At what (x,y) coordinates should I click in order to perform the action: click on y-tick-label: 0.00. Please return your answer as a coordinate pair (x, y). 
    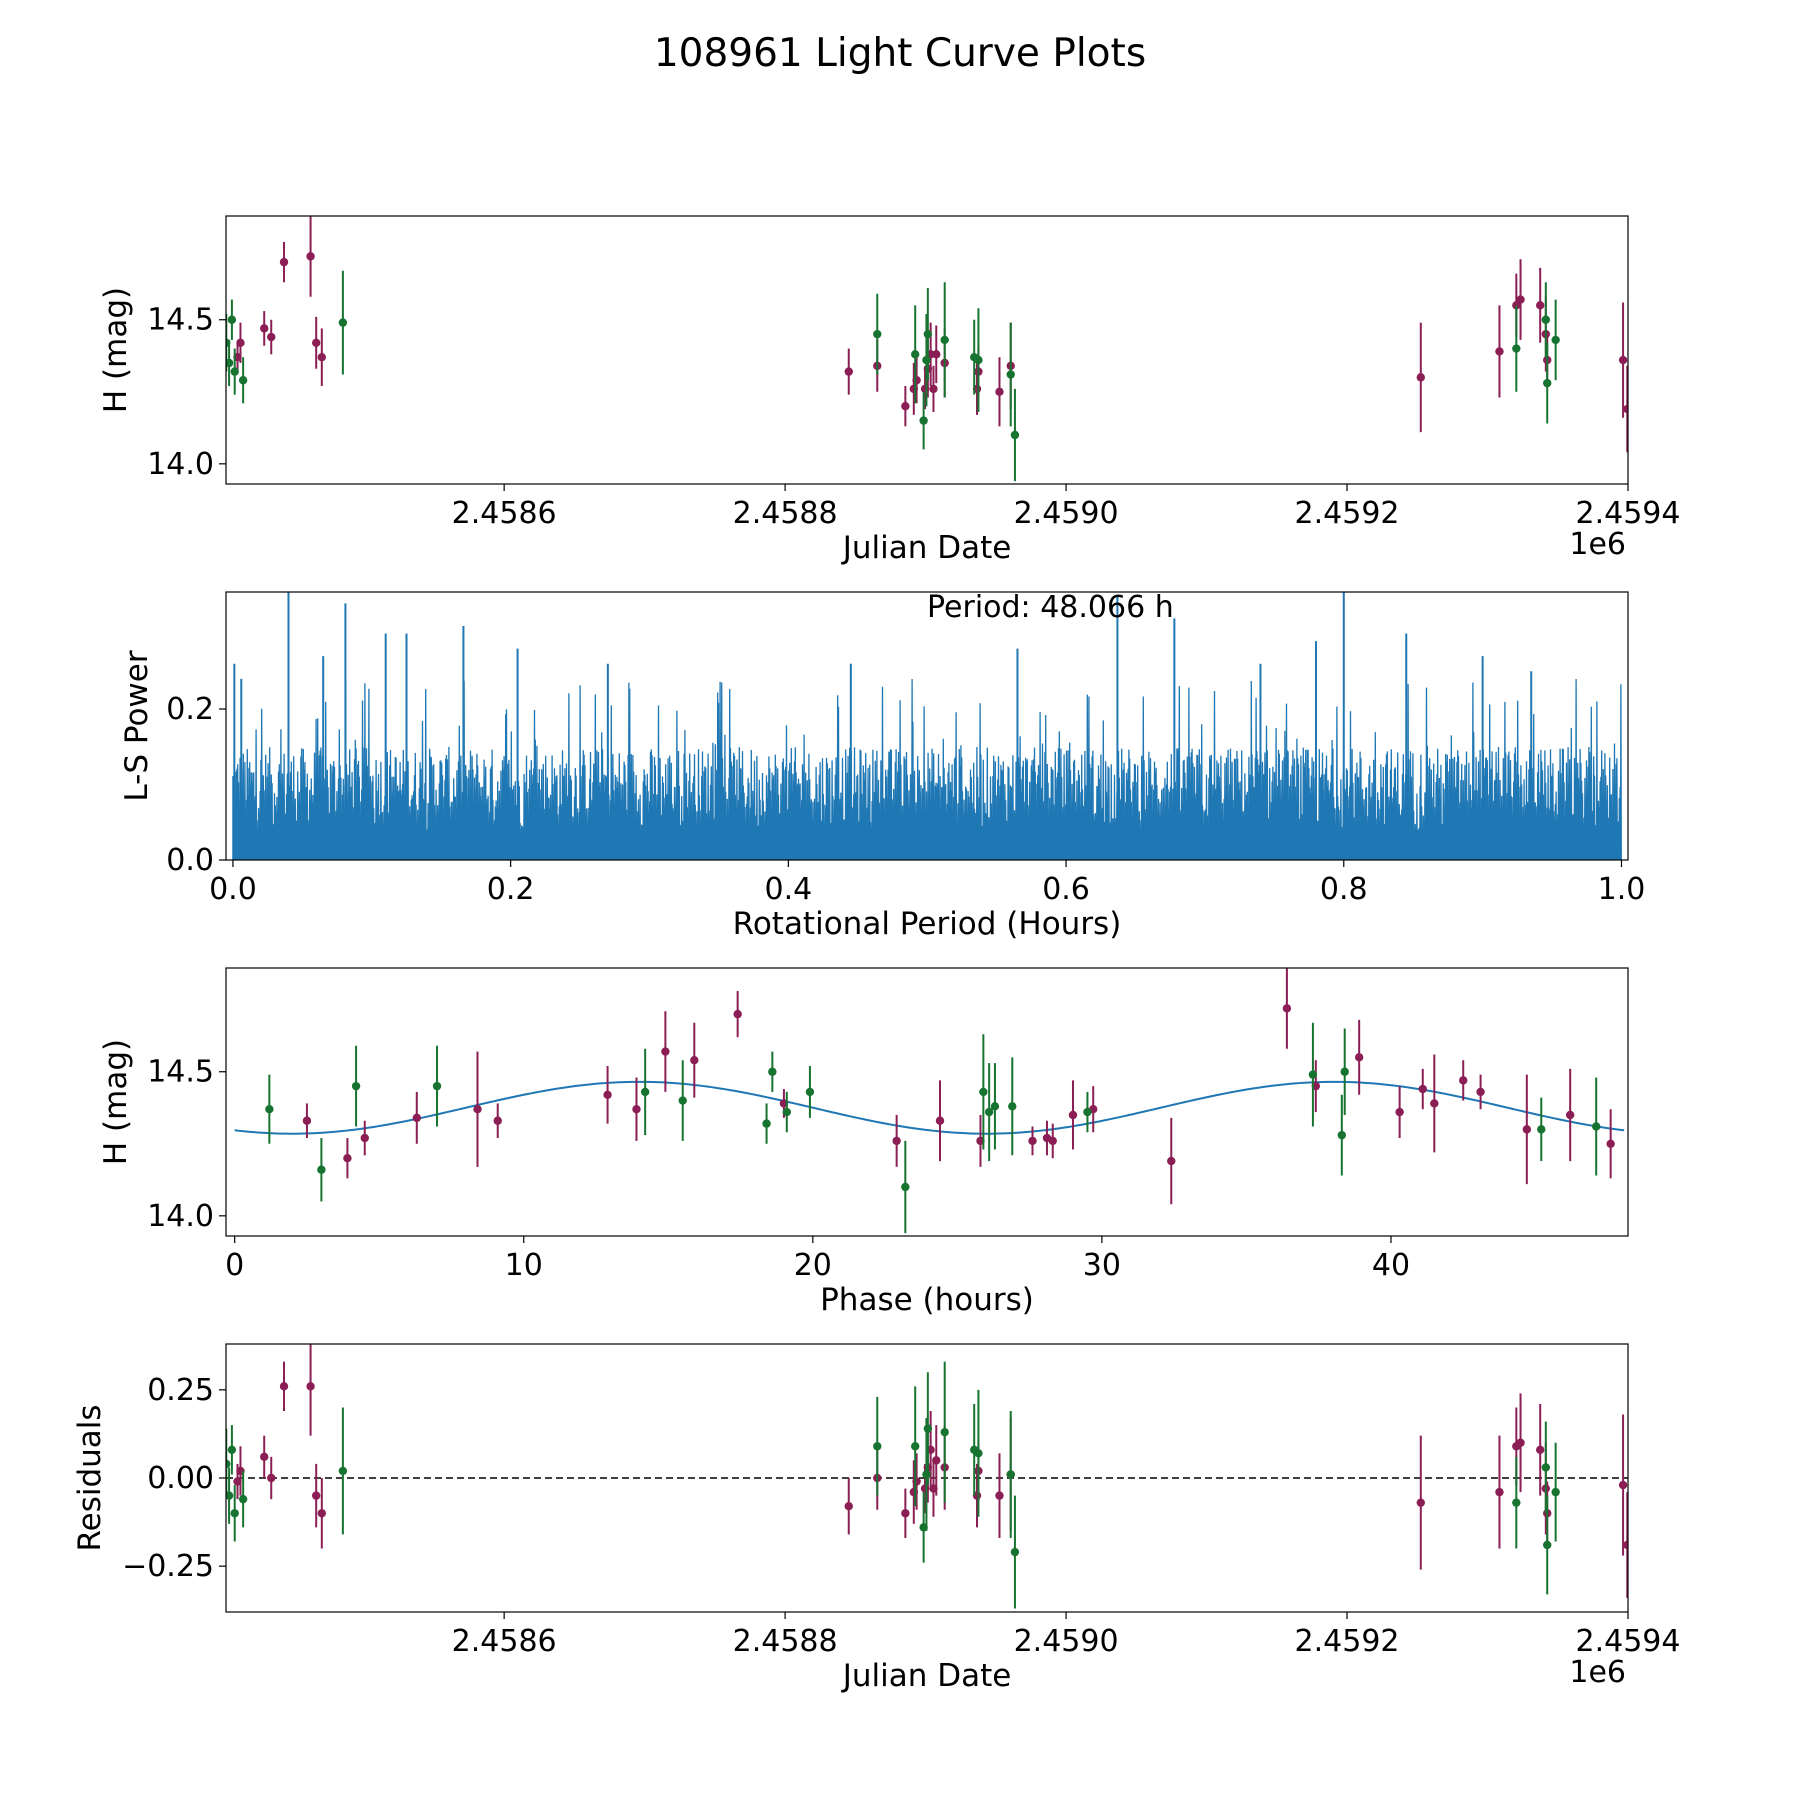
    Looking at the image, I should click on (180, 1478).